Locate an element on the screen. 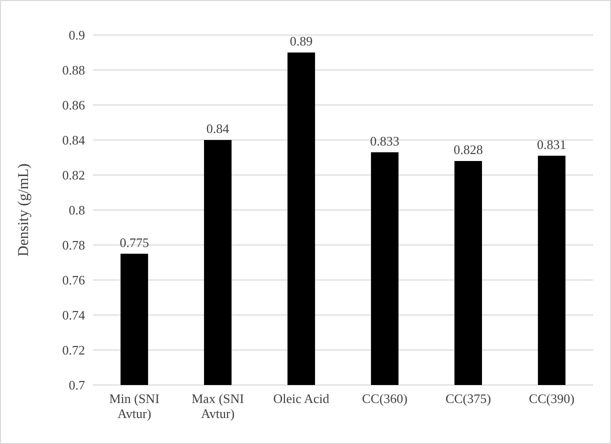 The height and width of the screenshot is (444, 611). y-tick-label: 0.86 is located at coordinates (74, 105).